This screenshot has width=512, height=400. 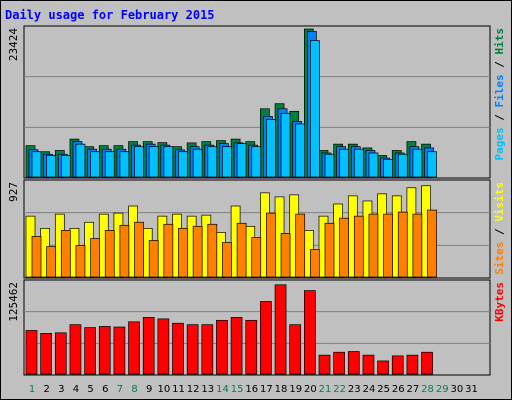 What do you see at coordinates (61, 389) in the screenshot?
I see `day-label-3: 3` at bounding box center [61, 389].